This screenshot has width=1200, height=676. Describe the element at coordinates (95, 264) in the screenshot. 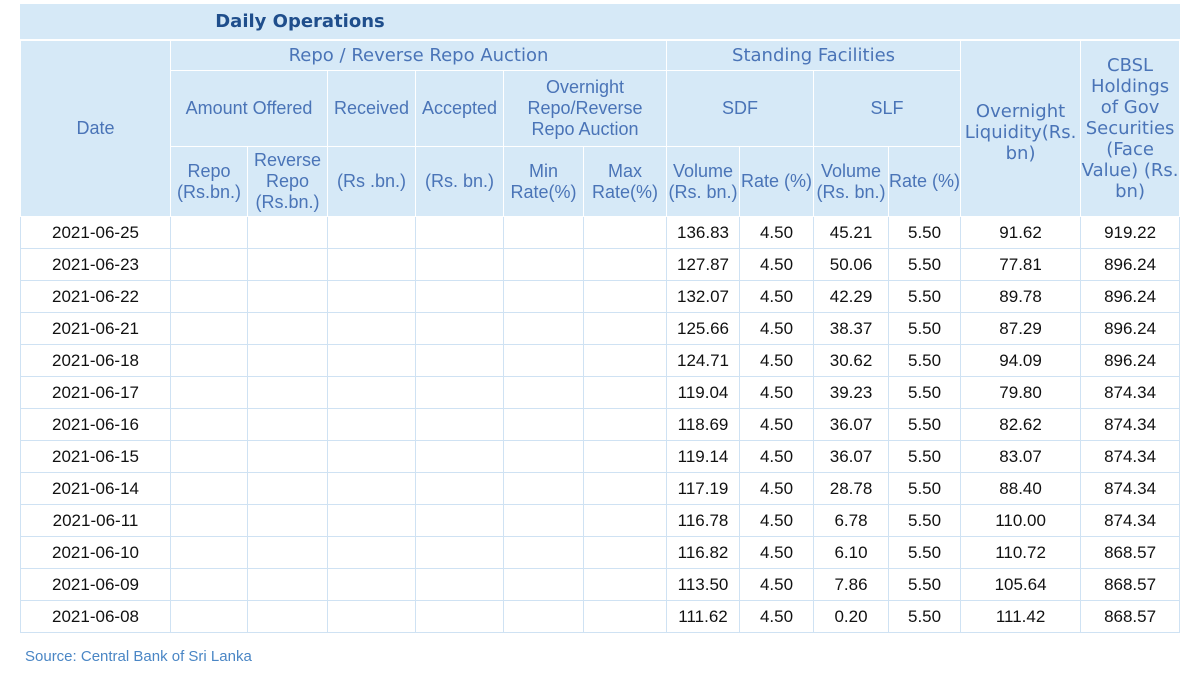

I see `cell-date: 2021-06-23` at that location.